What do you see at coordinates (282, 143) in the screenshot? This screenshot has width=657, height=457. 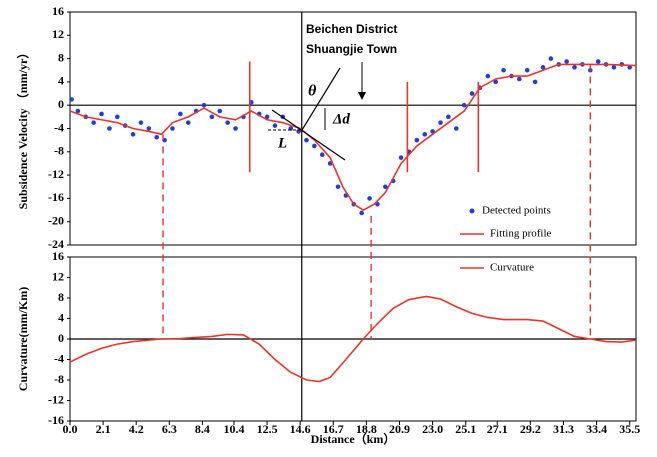 I see `annotation: L` at bounding box center [282, 143].